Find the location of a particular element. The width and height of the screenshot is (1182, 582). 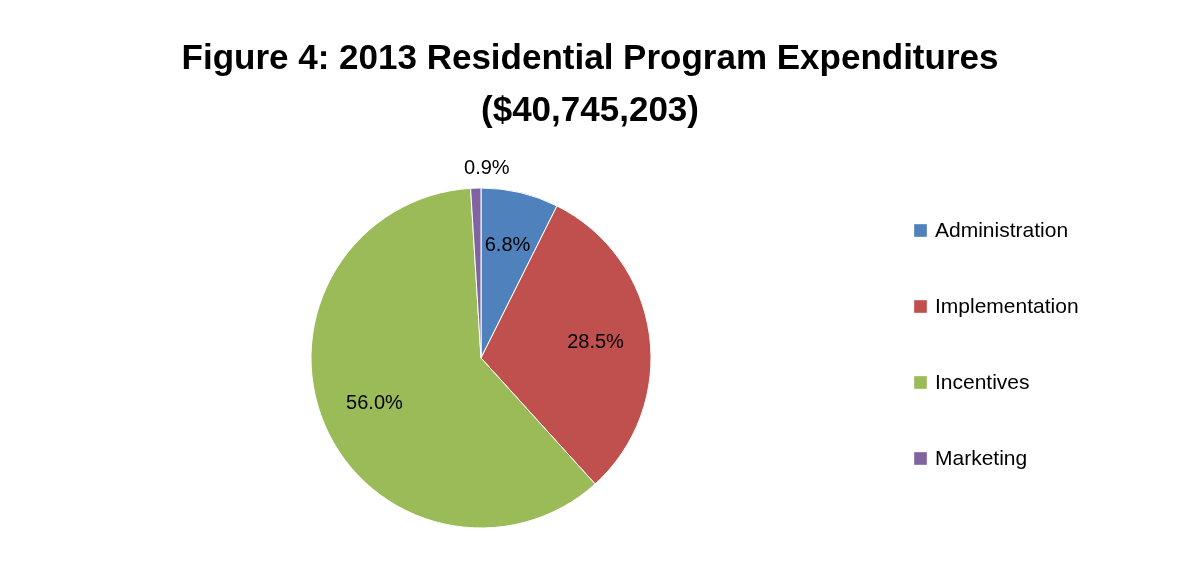

data-label: 56.0% is located at coordinates (375, 401).